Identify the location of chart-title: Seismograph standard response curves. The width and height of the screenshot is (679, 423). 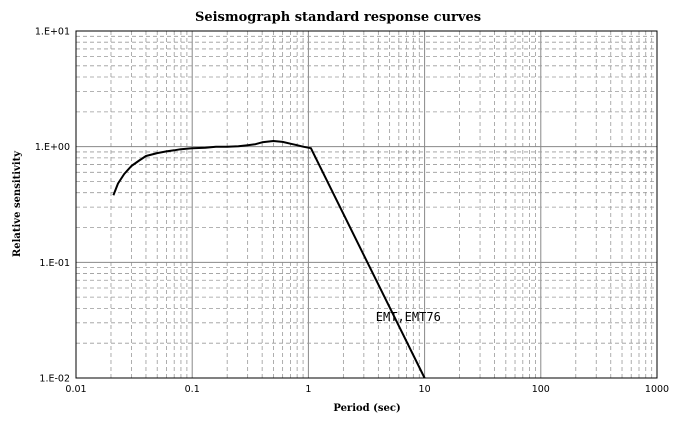
(338, 17).